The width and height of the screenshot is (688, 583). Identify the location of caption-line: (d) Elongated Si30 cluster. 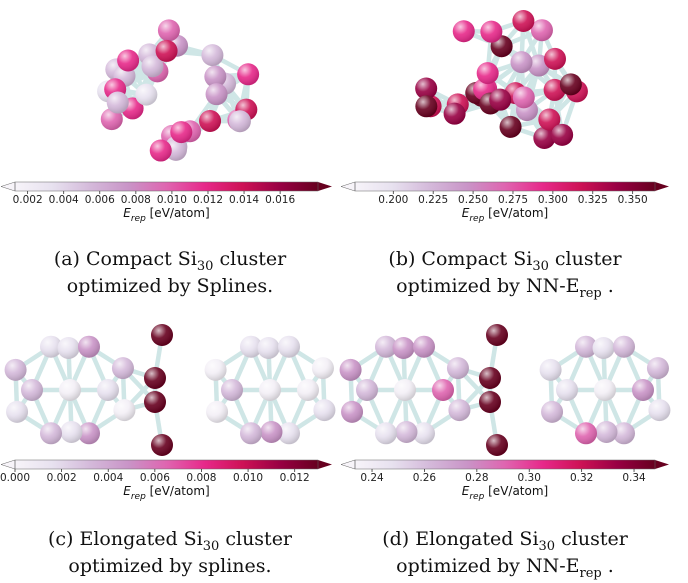
(505, 541).